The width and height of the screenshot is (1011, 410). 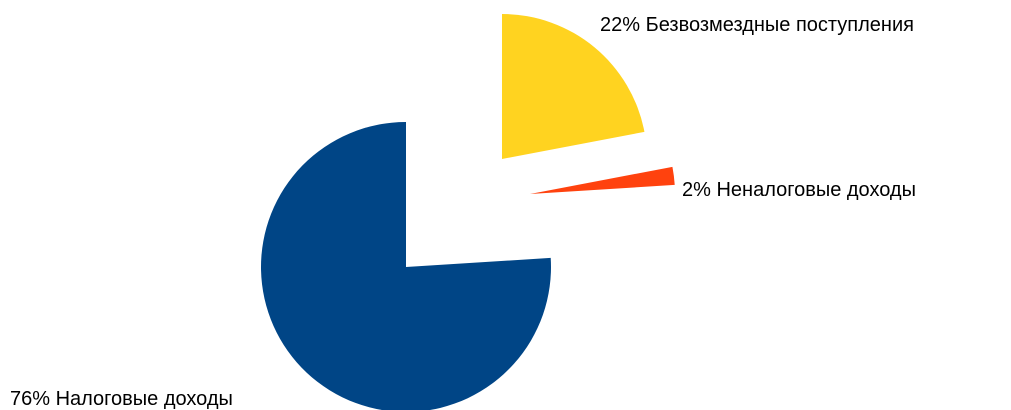 I want to click on slice-label-nenalogovye: 2% Неналоговые доходы, so click(x=799, y=190).